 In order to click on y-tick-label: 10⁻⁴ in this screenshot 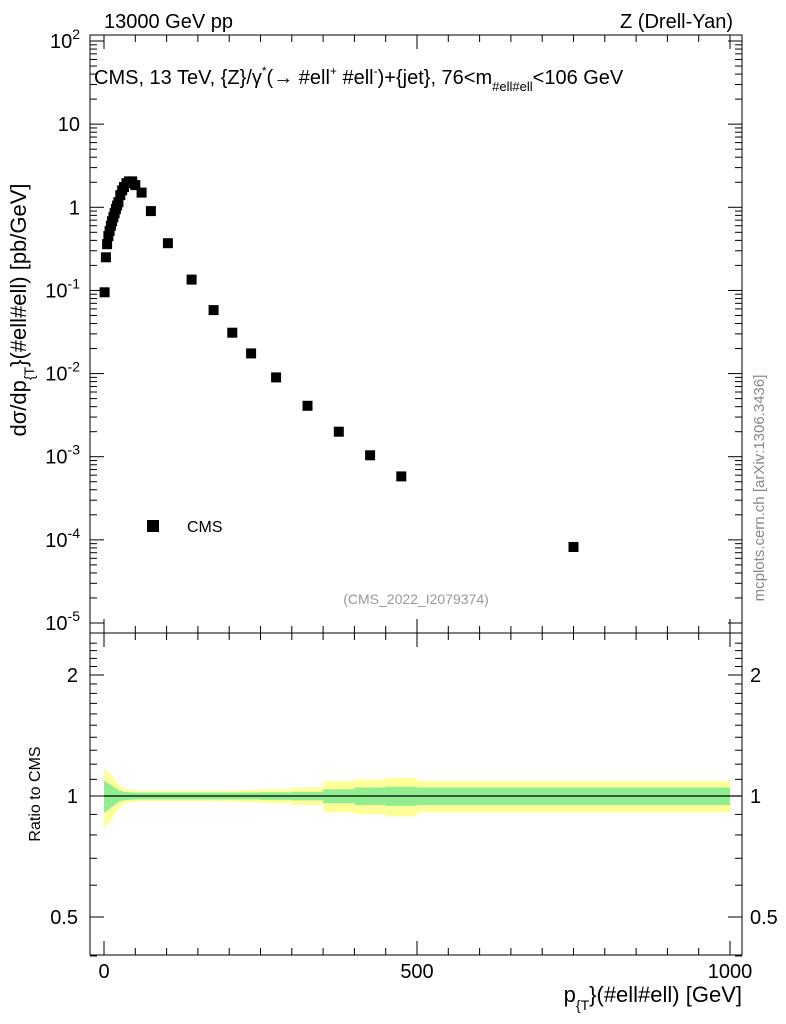, I will do `click(62, 538)`.